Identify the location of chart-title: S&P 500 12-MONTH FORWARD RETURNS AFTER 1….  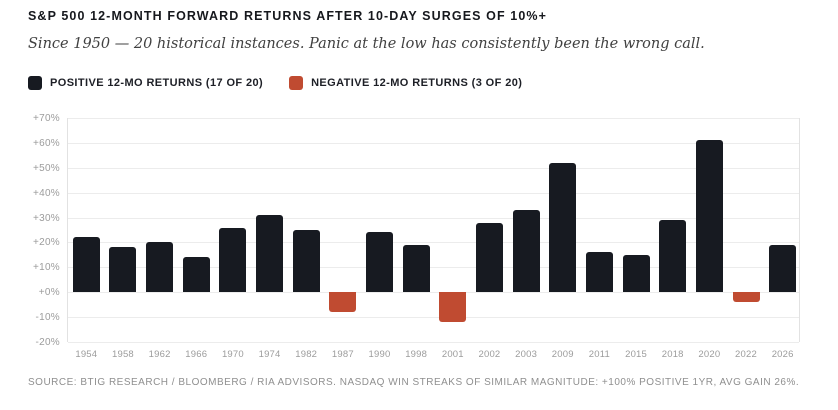
(287, 16).